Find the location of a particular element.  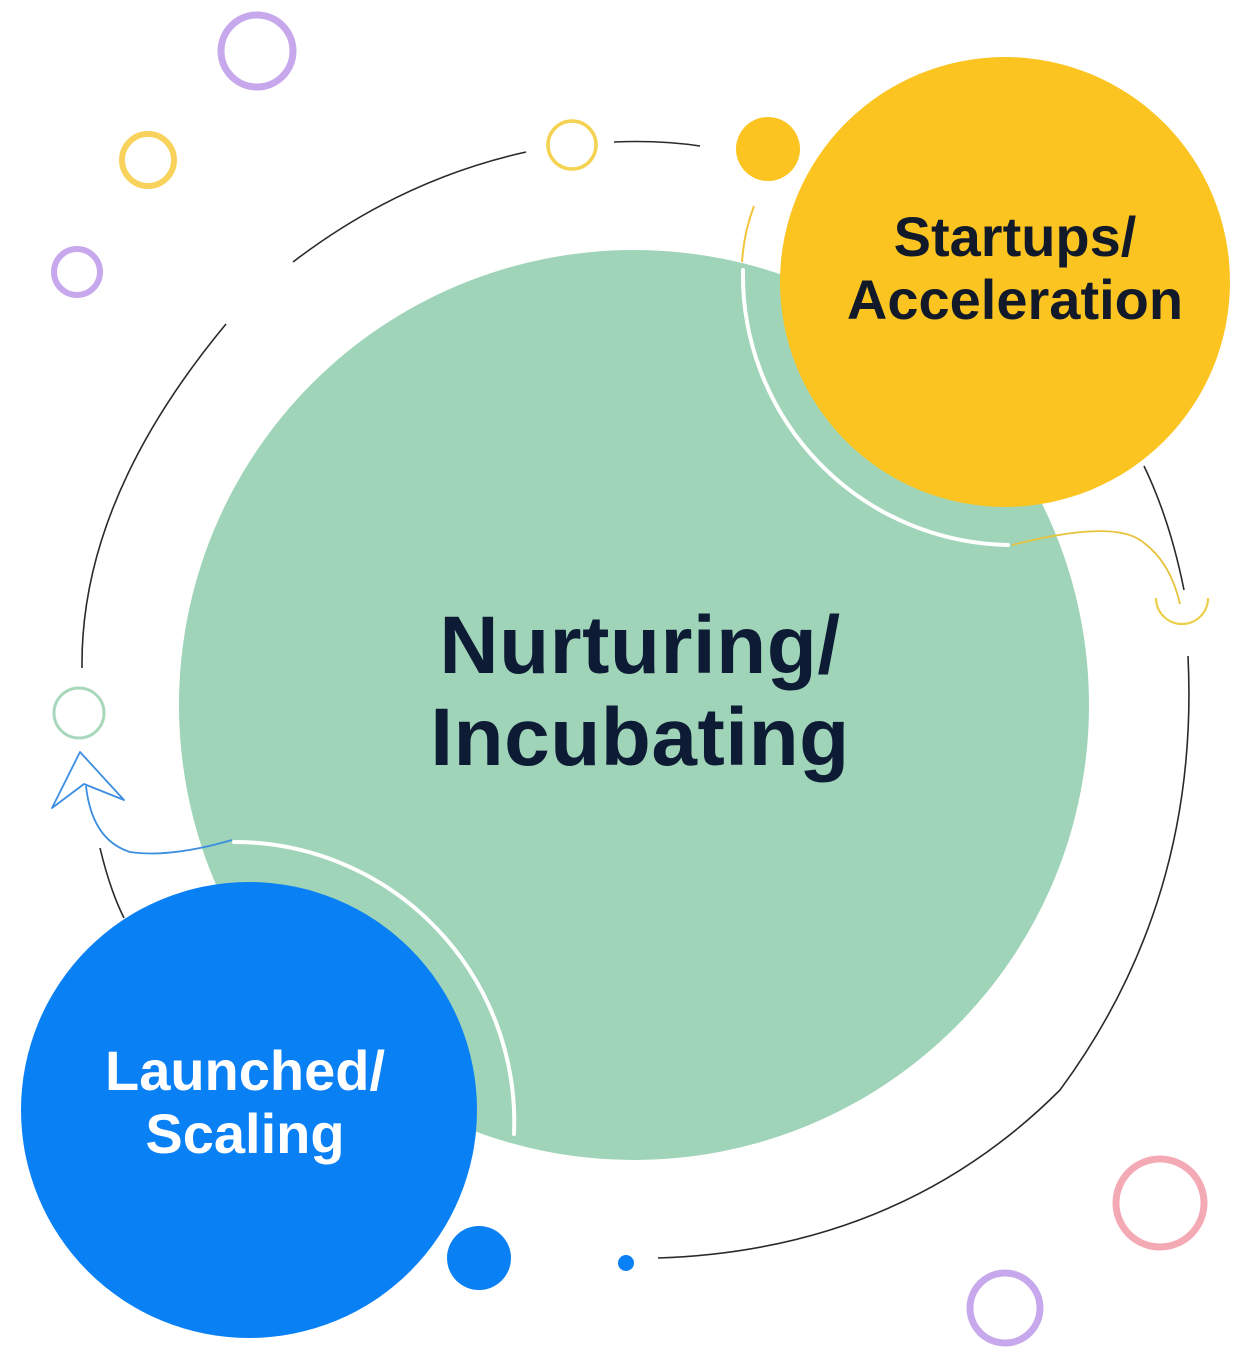

launched-label-line1: Launched/ is located at coordinates (245, 1070).